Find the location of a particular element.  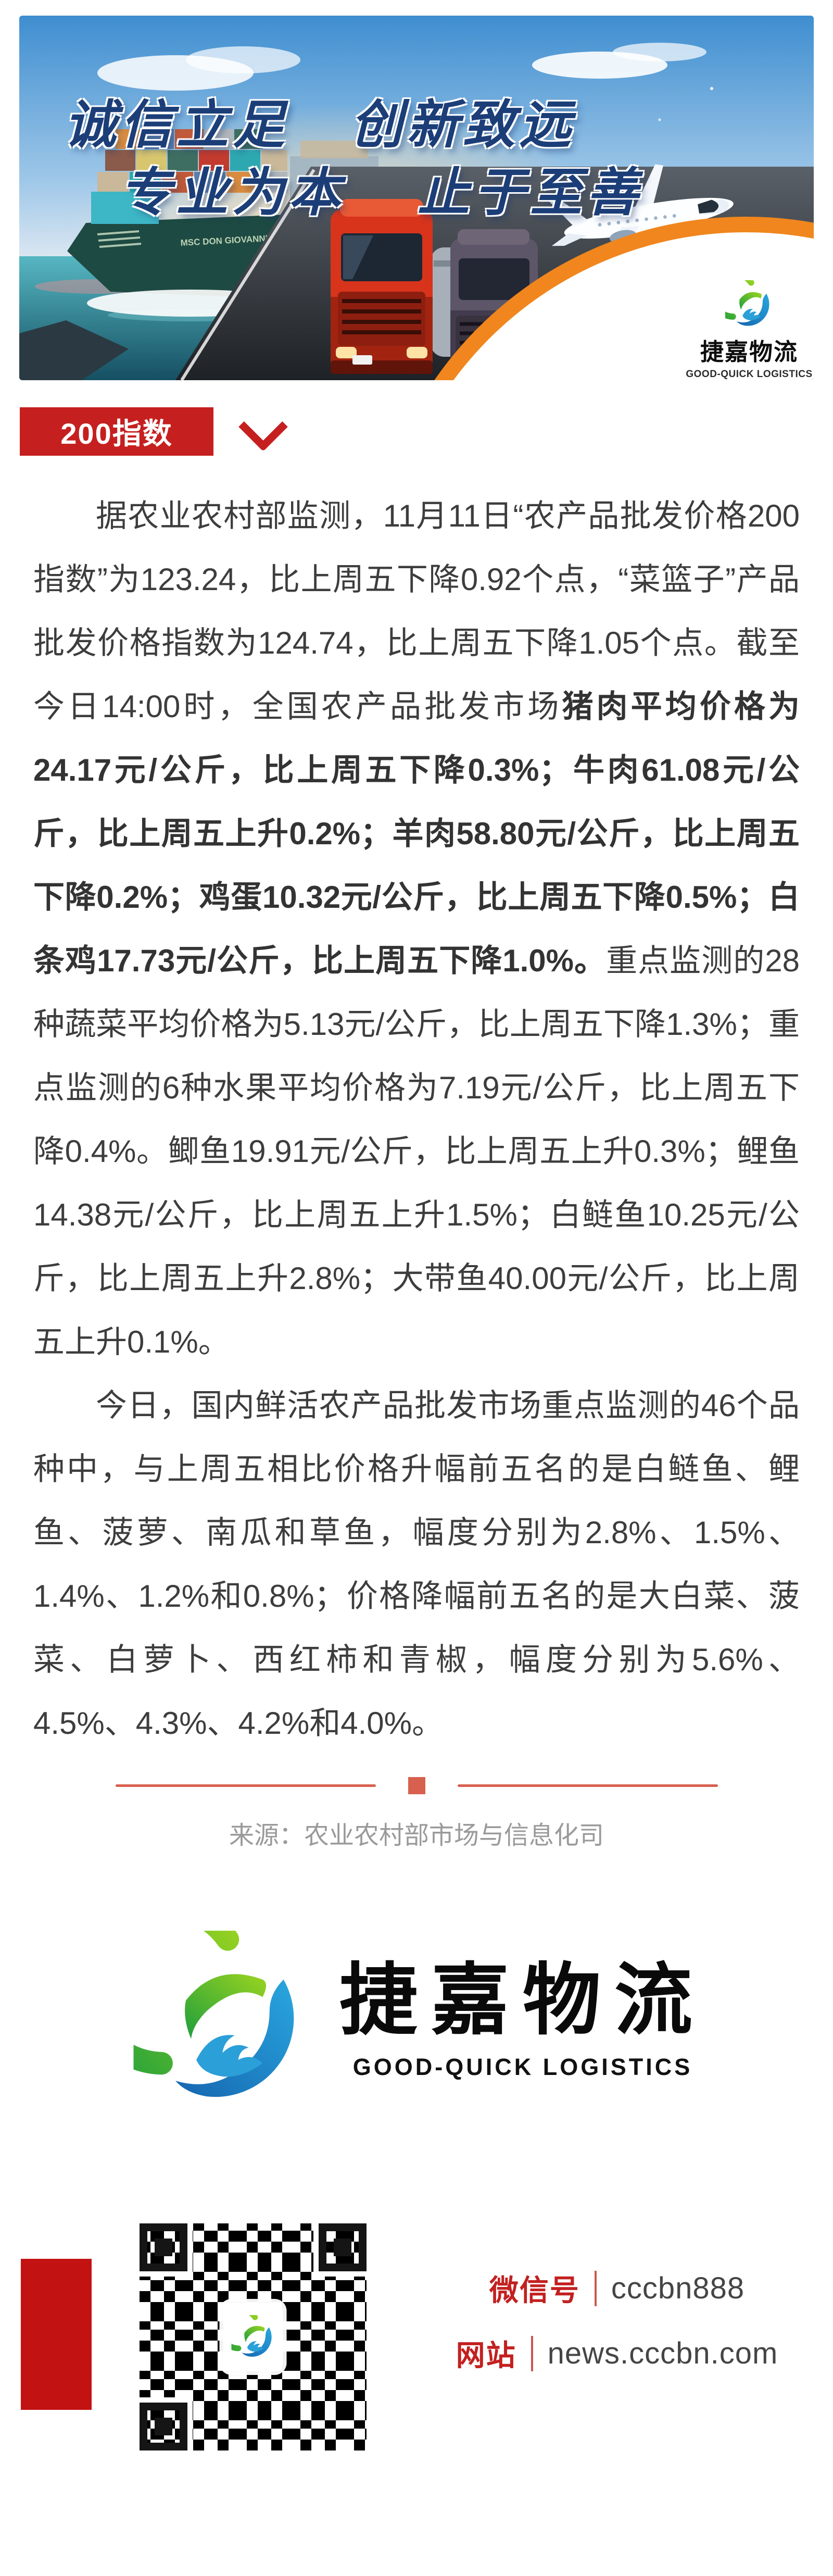

slogan-professional: 专业为本 is located at coordinates (232, 193).